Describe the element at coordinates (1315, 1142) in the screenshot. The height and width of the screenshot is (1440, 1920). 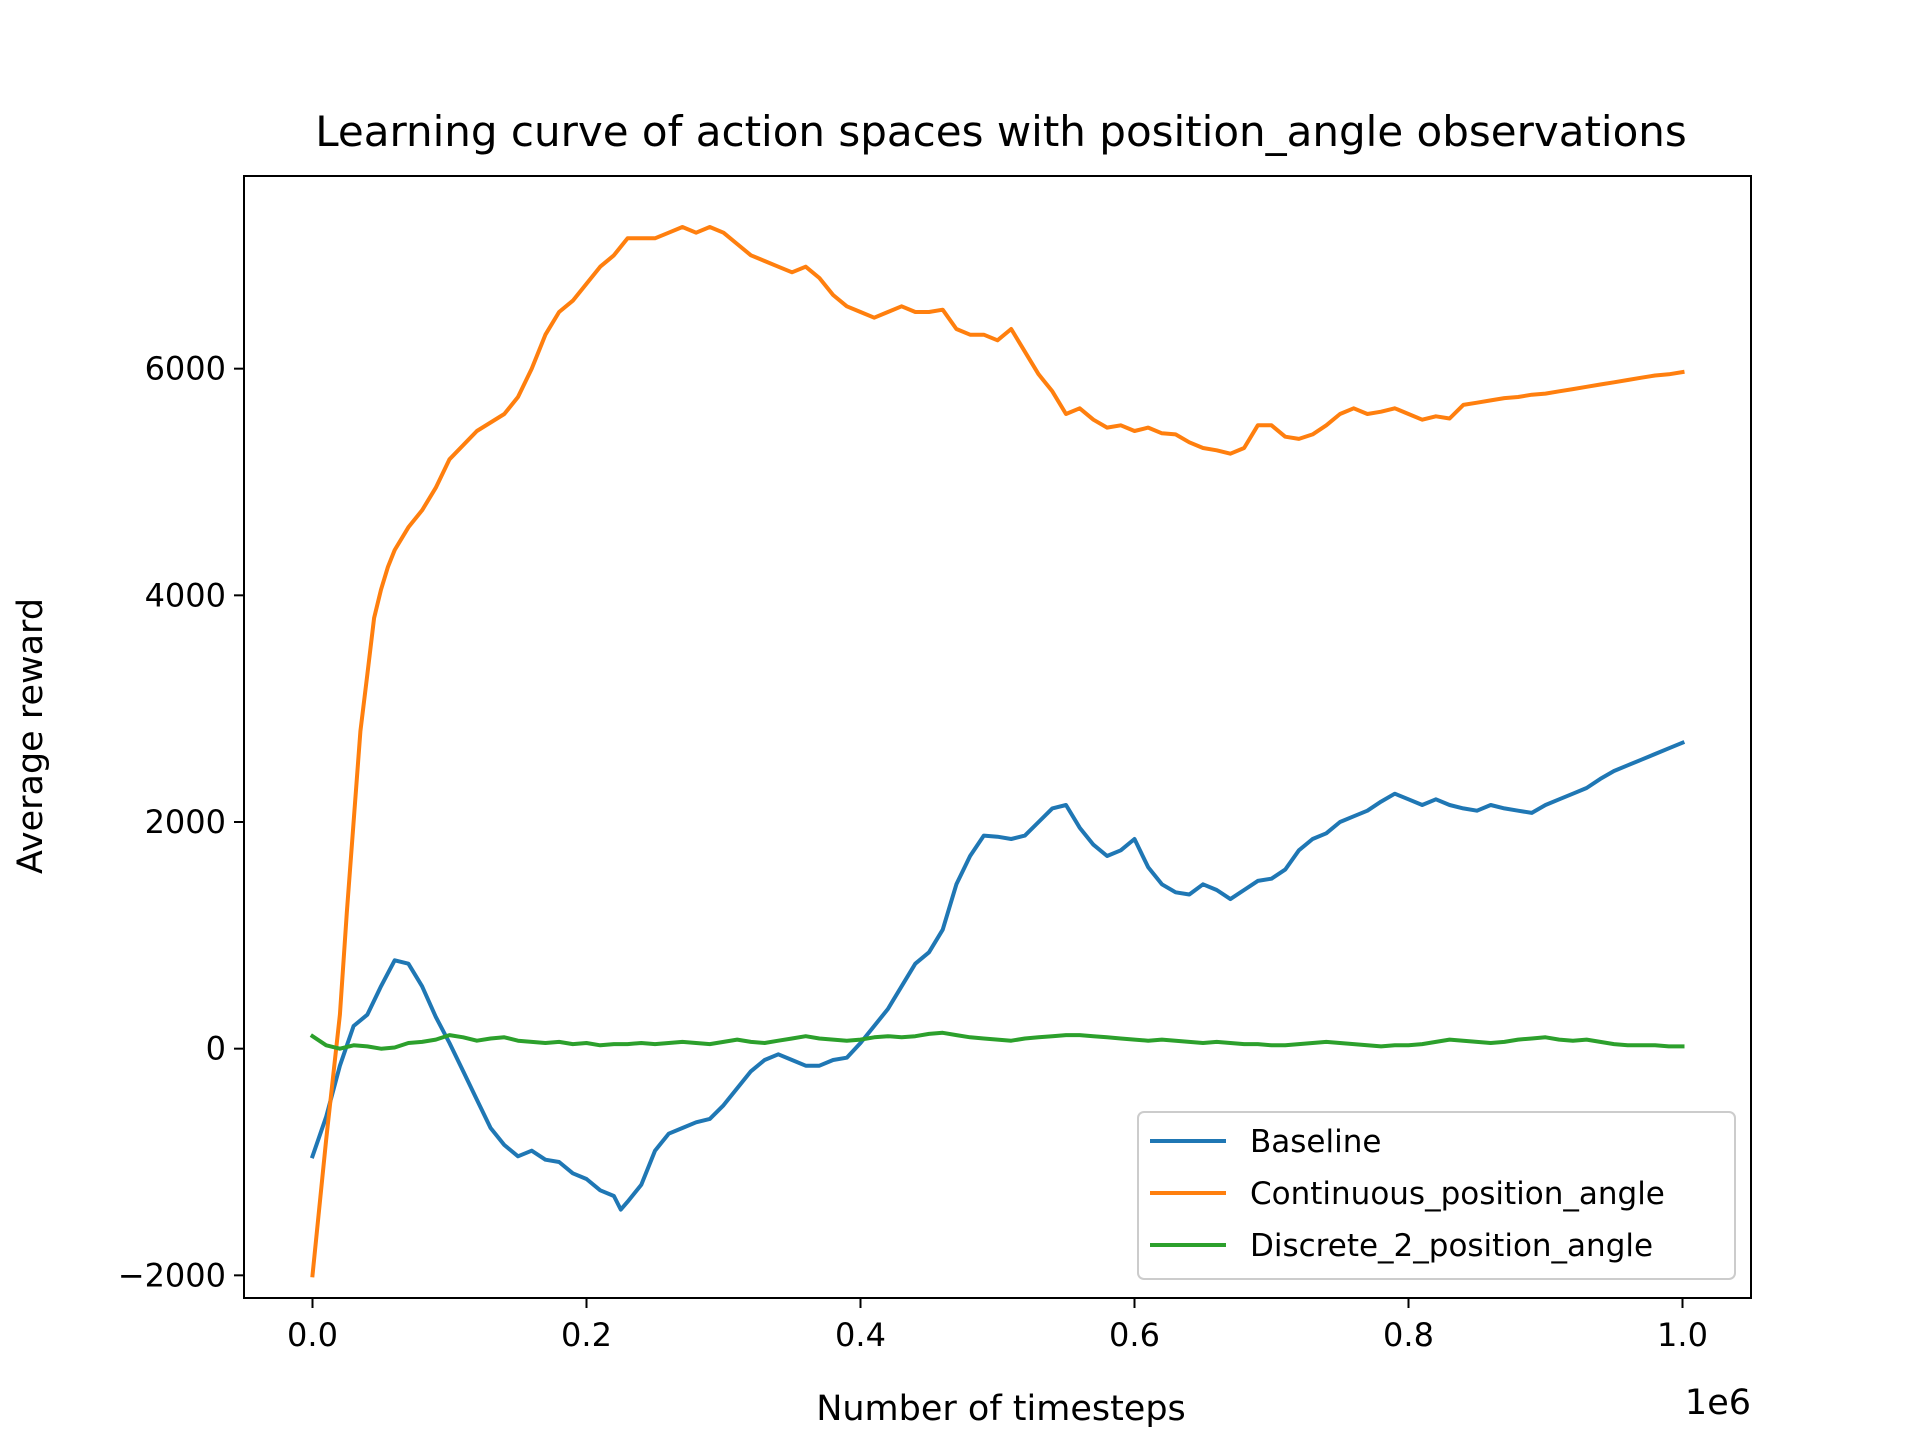
I see `legend-label-baseline: Baseline` at that location.